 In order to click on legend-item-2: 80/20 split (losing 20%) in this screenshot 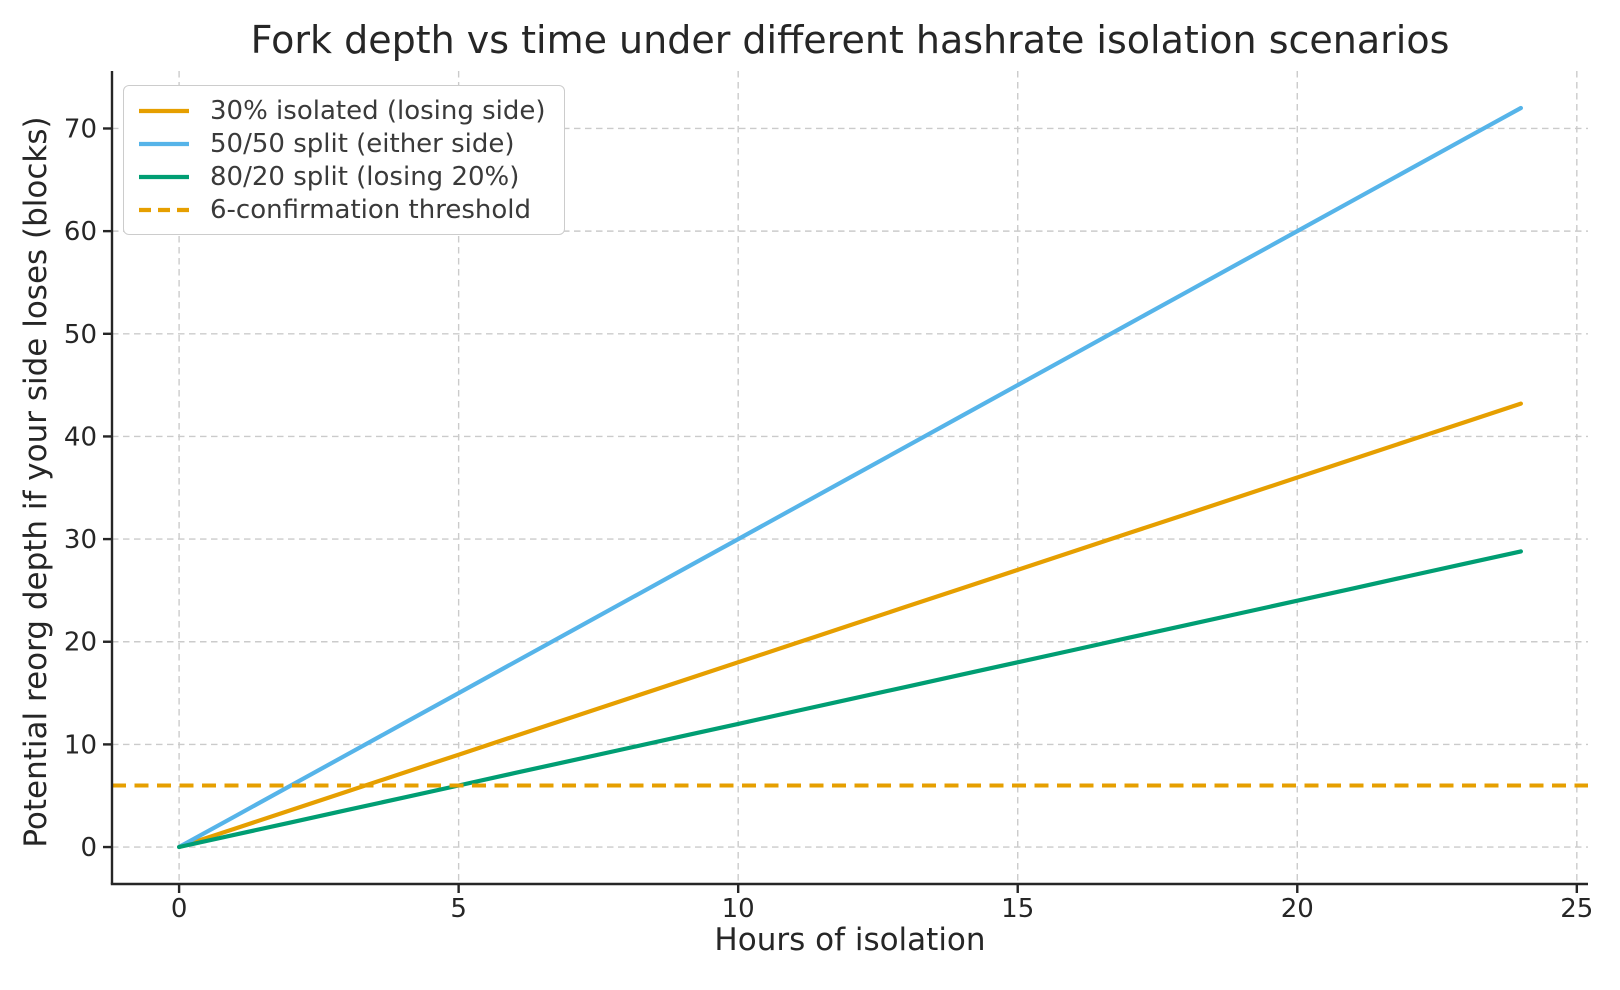, I will do `click(342, 176)`.